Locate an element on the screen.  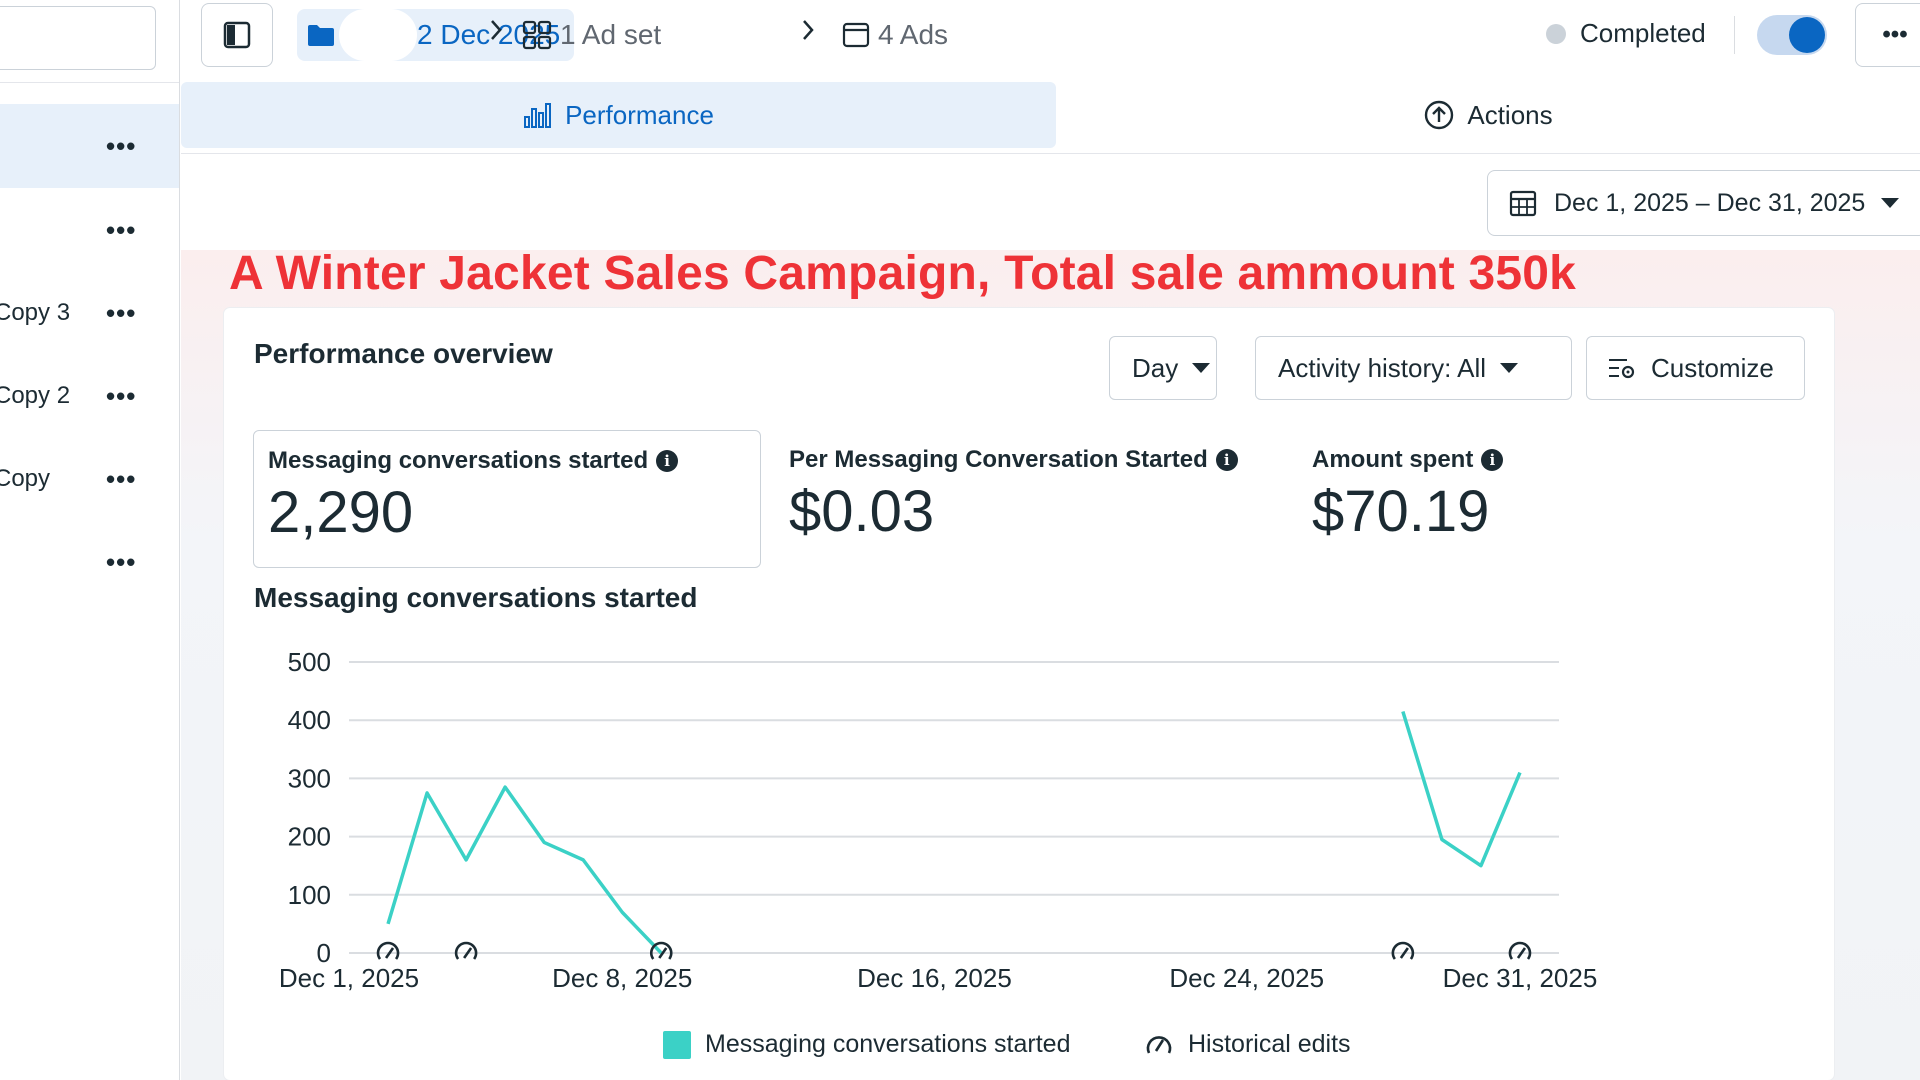
top-bar: 2 Dec 2025 1 Ad set 4 Ads Completed ••• is located at coordinates (1050, 35).